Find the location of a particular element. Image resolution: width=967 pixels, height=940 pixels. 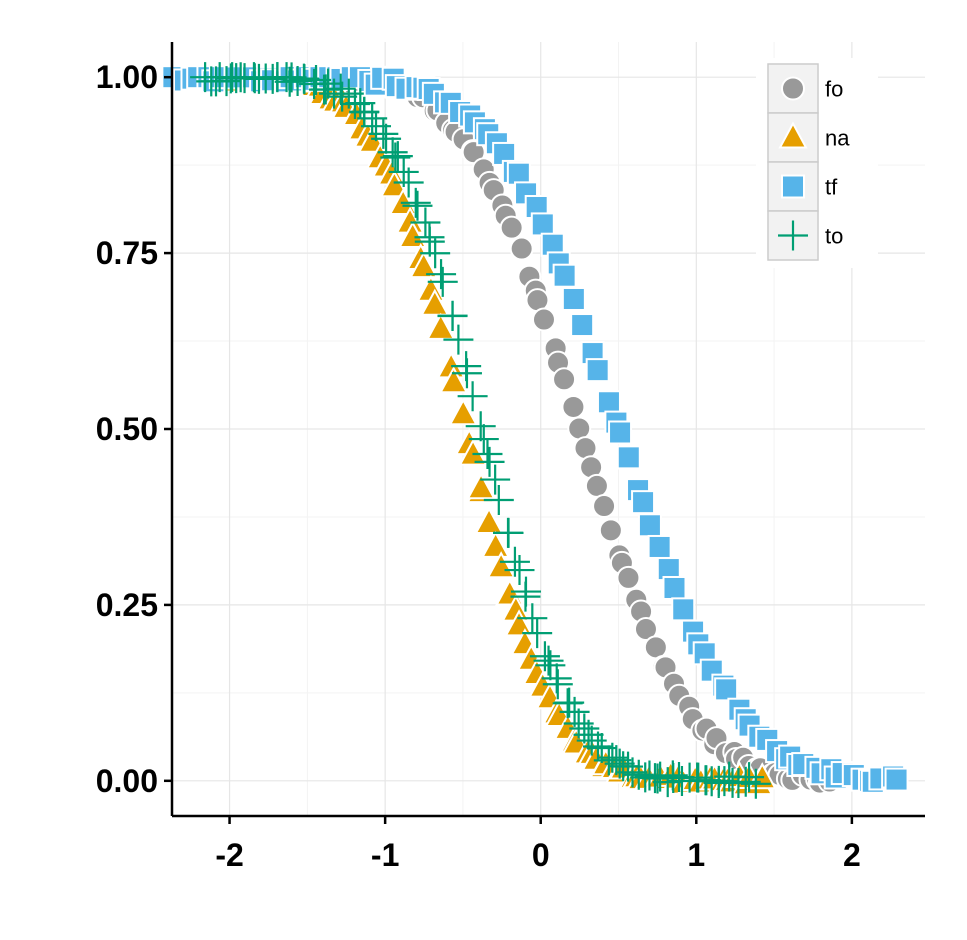

y-tick-label: 0.00 is located at coordinates (127, 781).